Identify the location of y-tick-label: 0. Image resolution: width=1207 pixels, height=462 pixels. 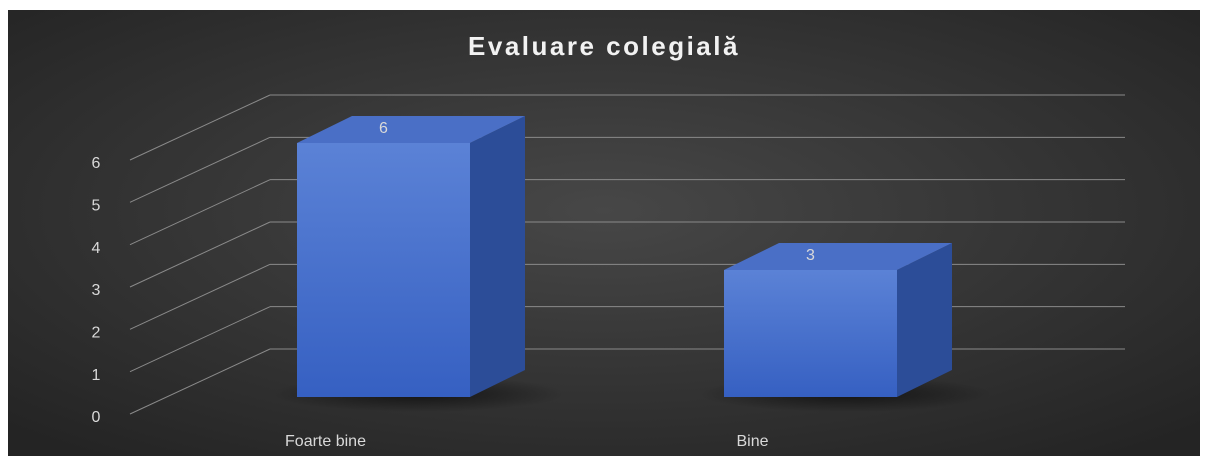
(96, 417).